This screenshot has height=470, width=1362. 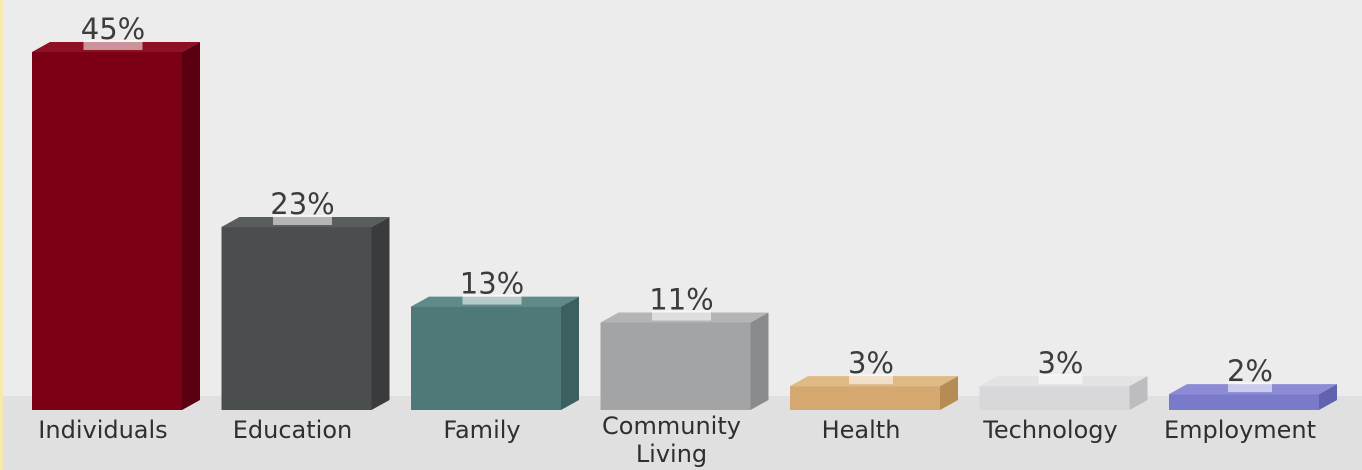 What do you see at coordinates (1240, 430) in the screenshot?
I see `category-label: Employment` at bounding box center [1240, 430].